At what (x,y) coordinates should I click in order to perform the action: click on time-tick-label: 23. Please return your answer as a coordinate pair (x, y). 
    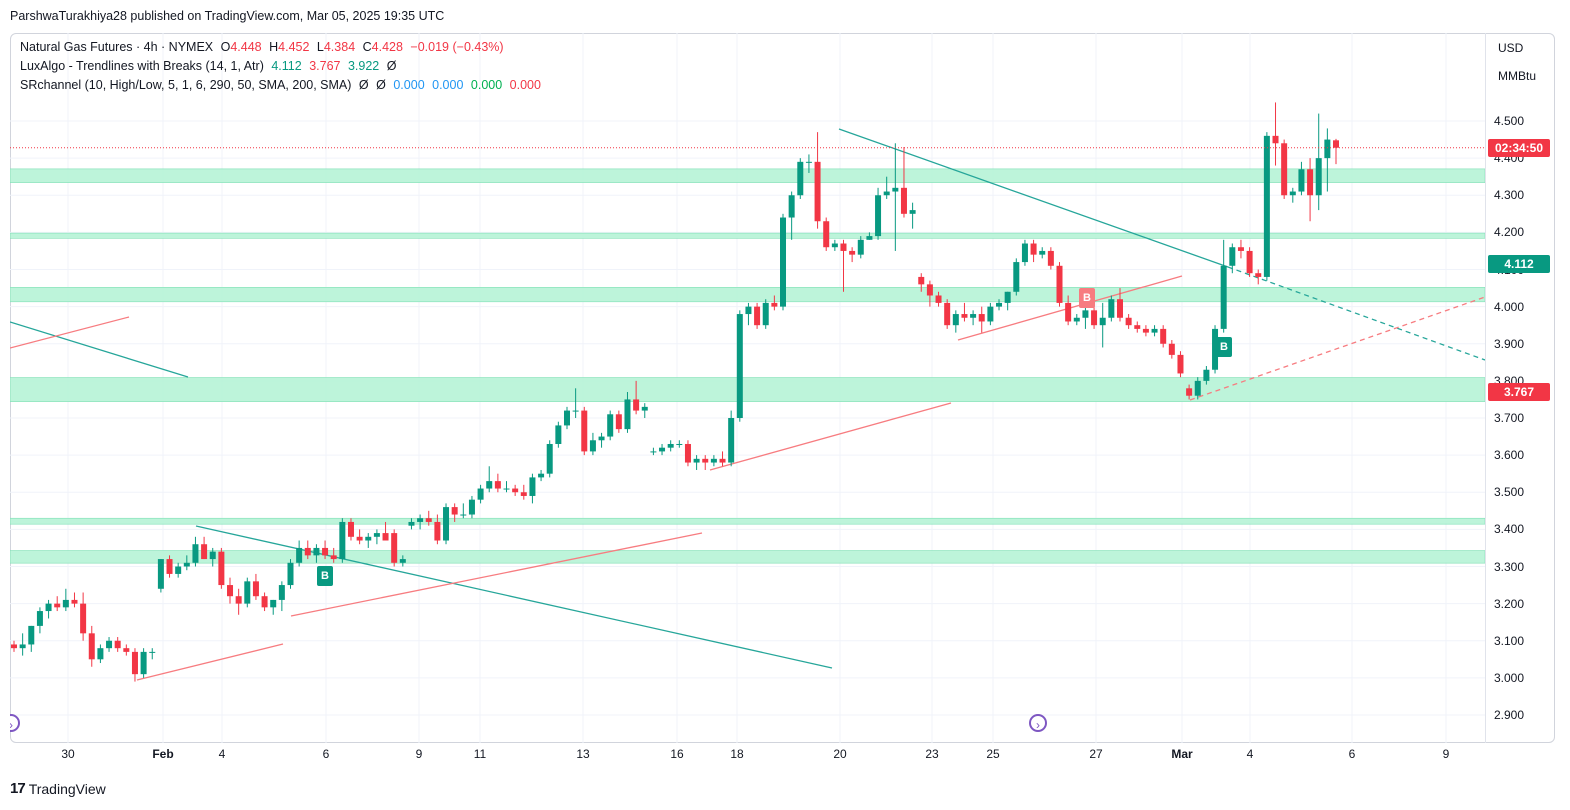
    Looking at the image, I should click on (932, 754).